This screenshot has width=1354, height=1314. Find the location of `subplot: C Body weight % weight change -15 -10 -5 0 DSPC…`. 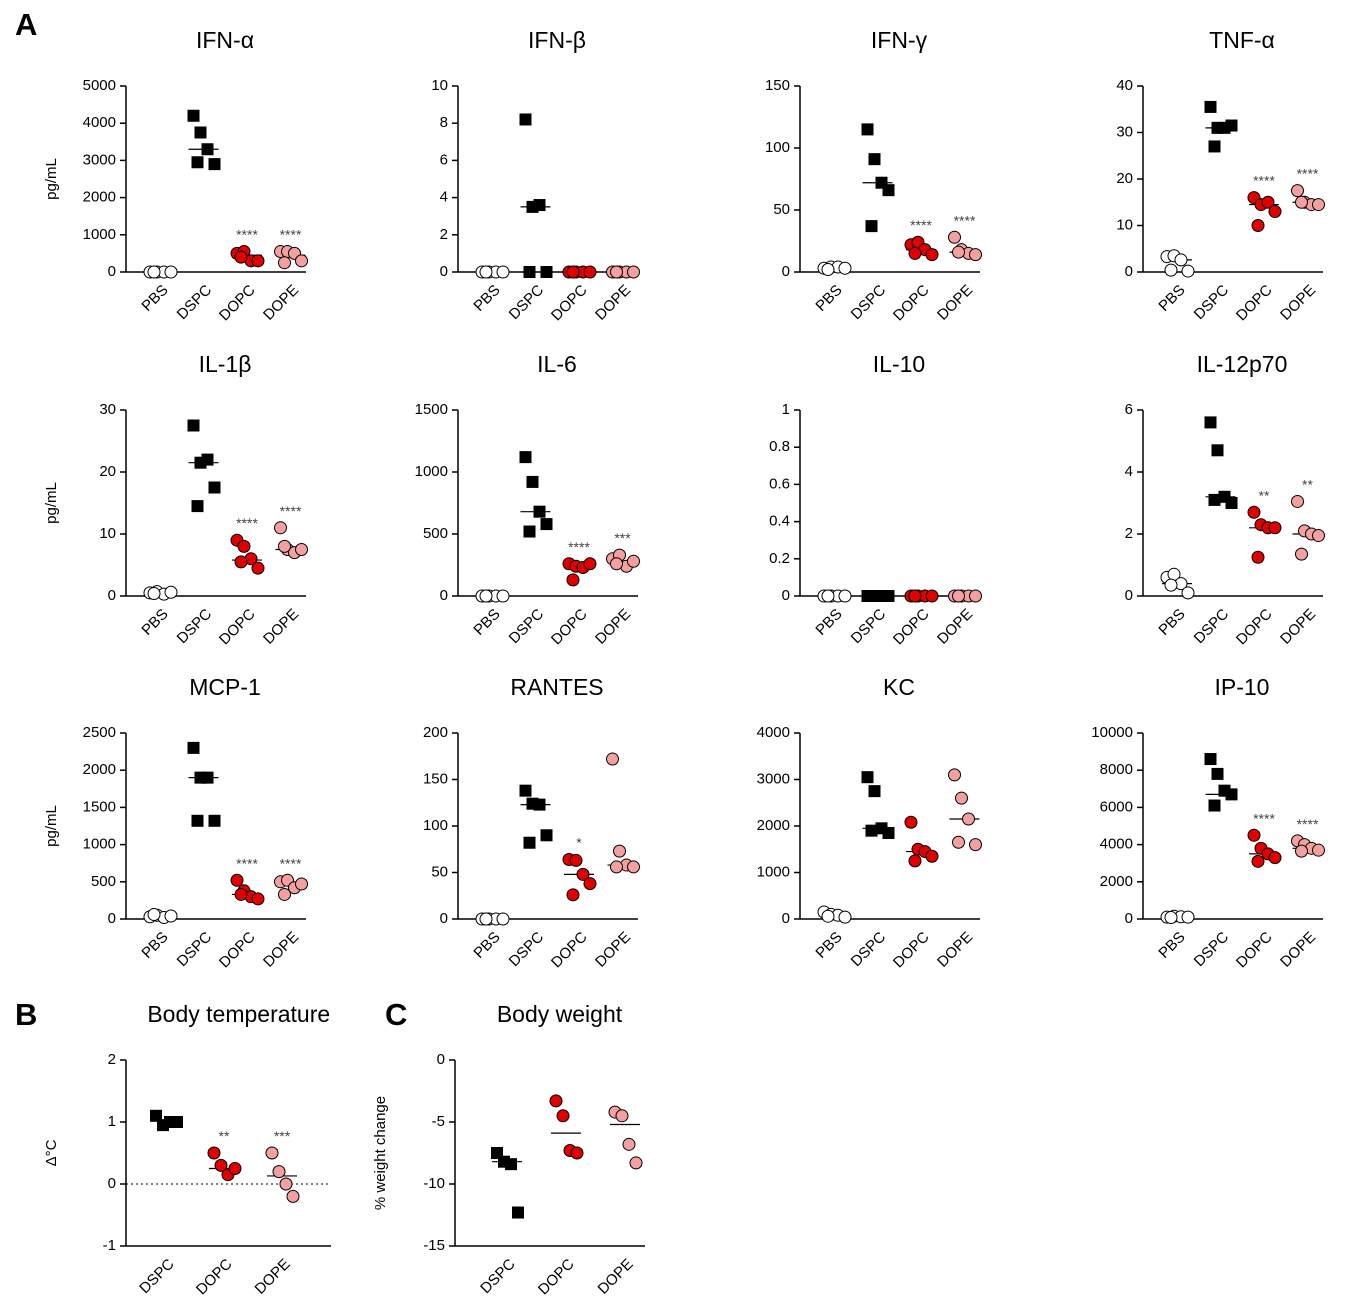

subplot: C Body weight % weight change -15 -10 -5 0 DSPC… is located at coordinates (508, 1147).